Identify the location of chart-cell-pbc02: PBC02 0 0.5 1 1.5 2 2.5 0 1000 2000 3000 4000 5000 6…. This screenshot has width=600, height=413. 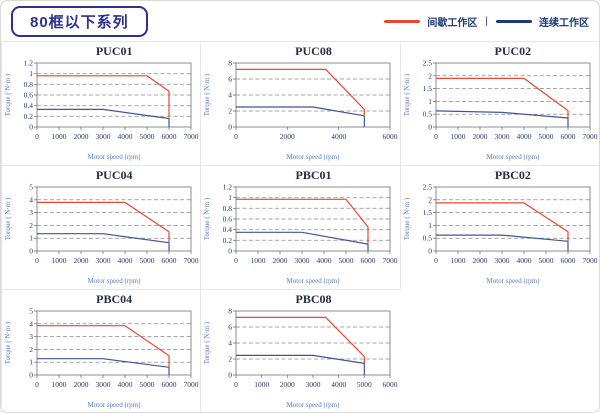
(499, 227).